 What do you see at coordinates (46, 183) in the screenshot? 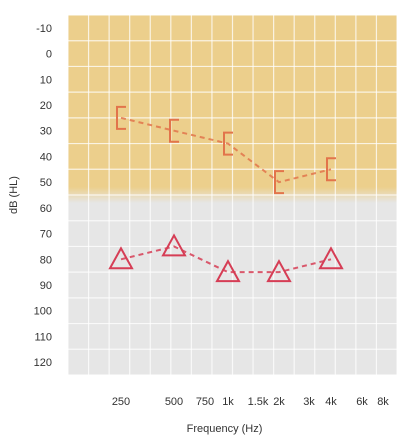
I see `y-tick-label: 50` at bounding box center [46, 183].